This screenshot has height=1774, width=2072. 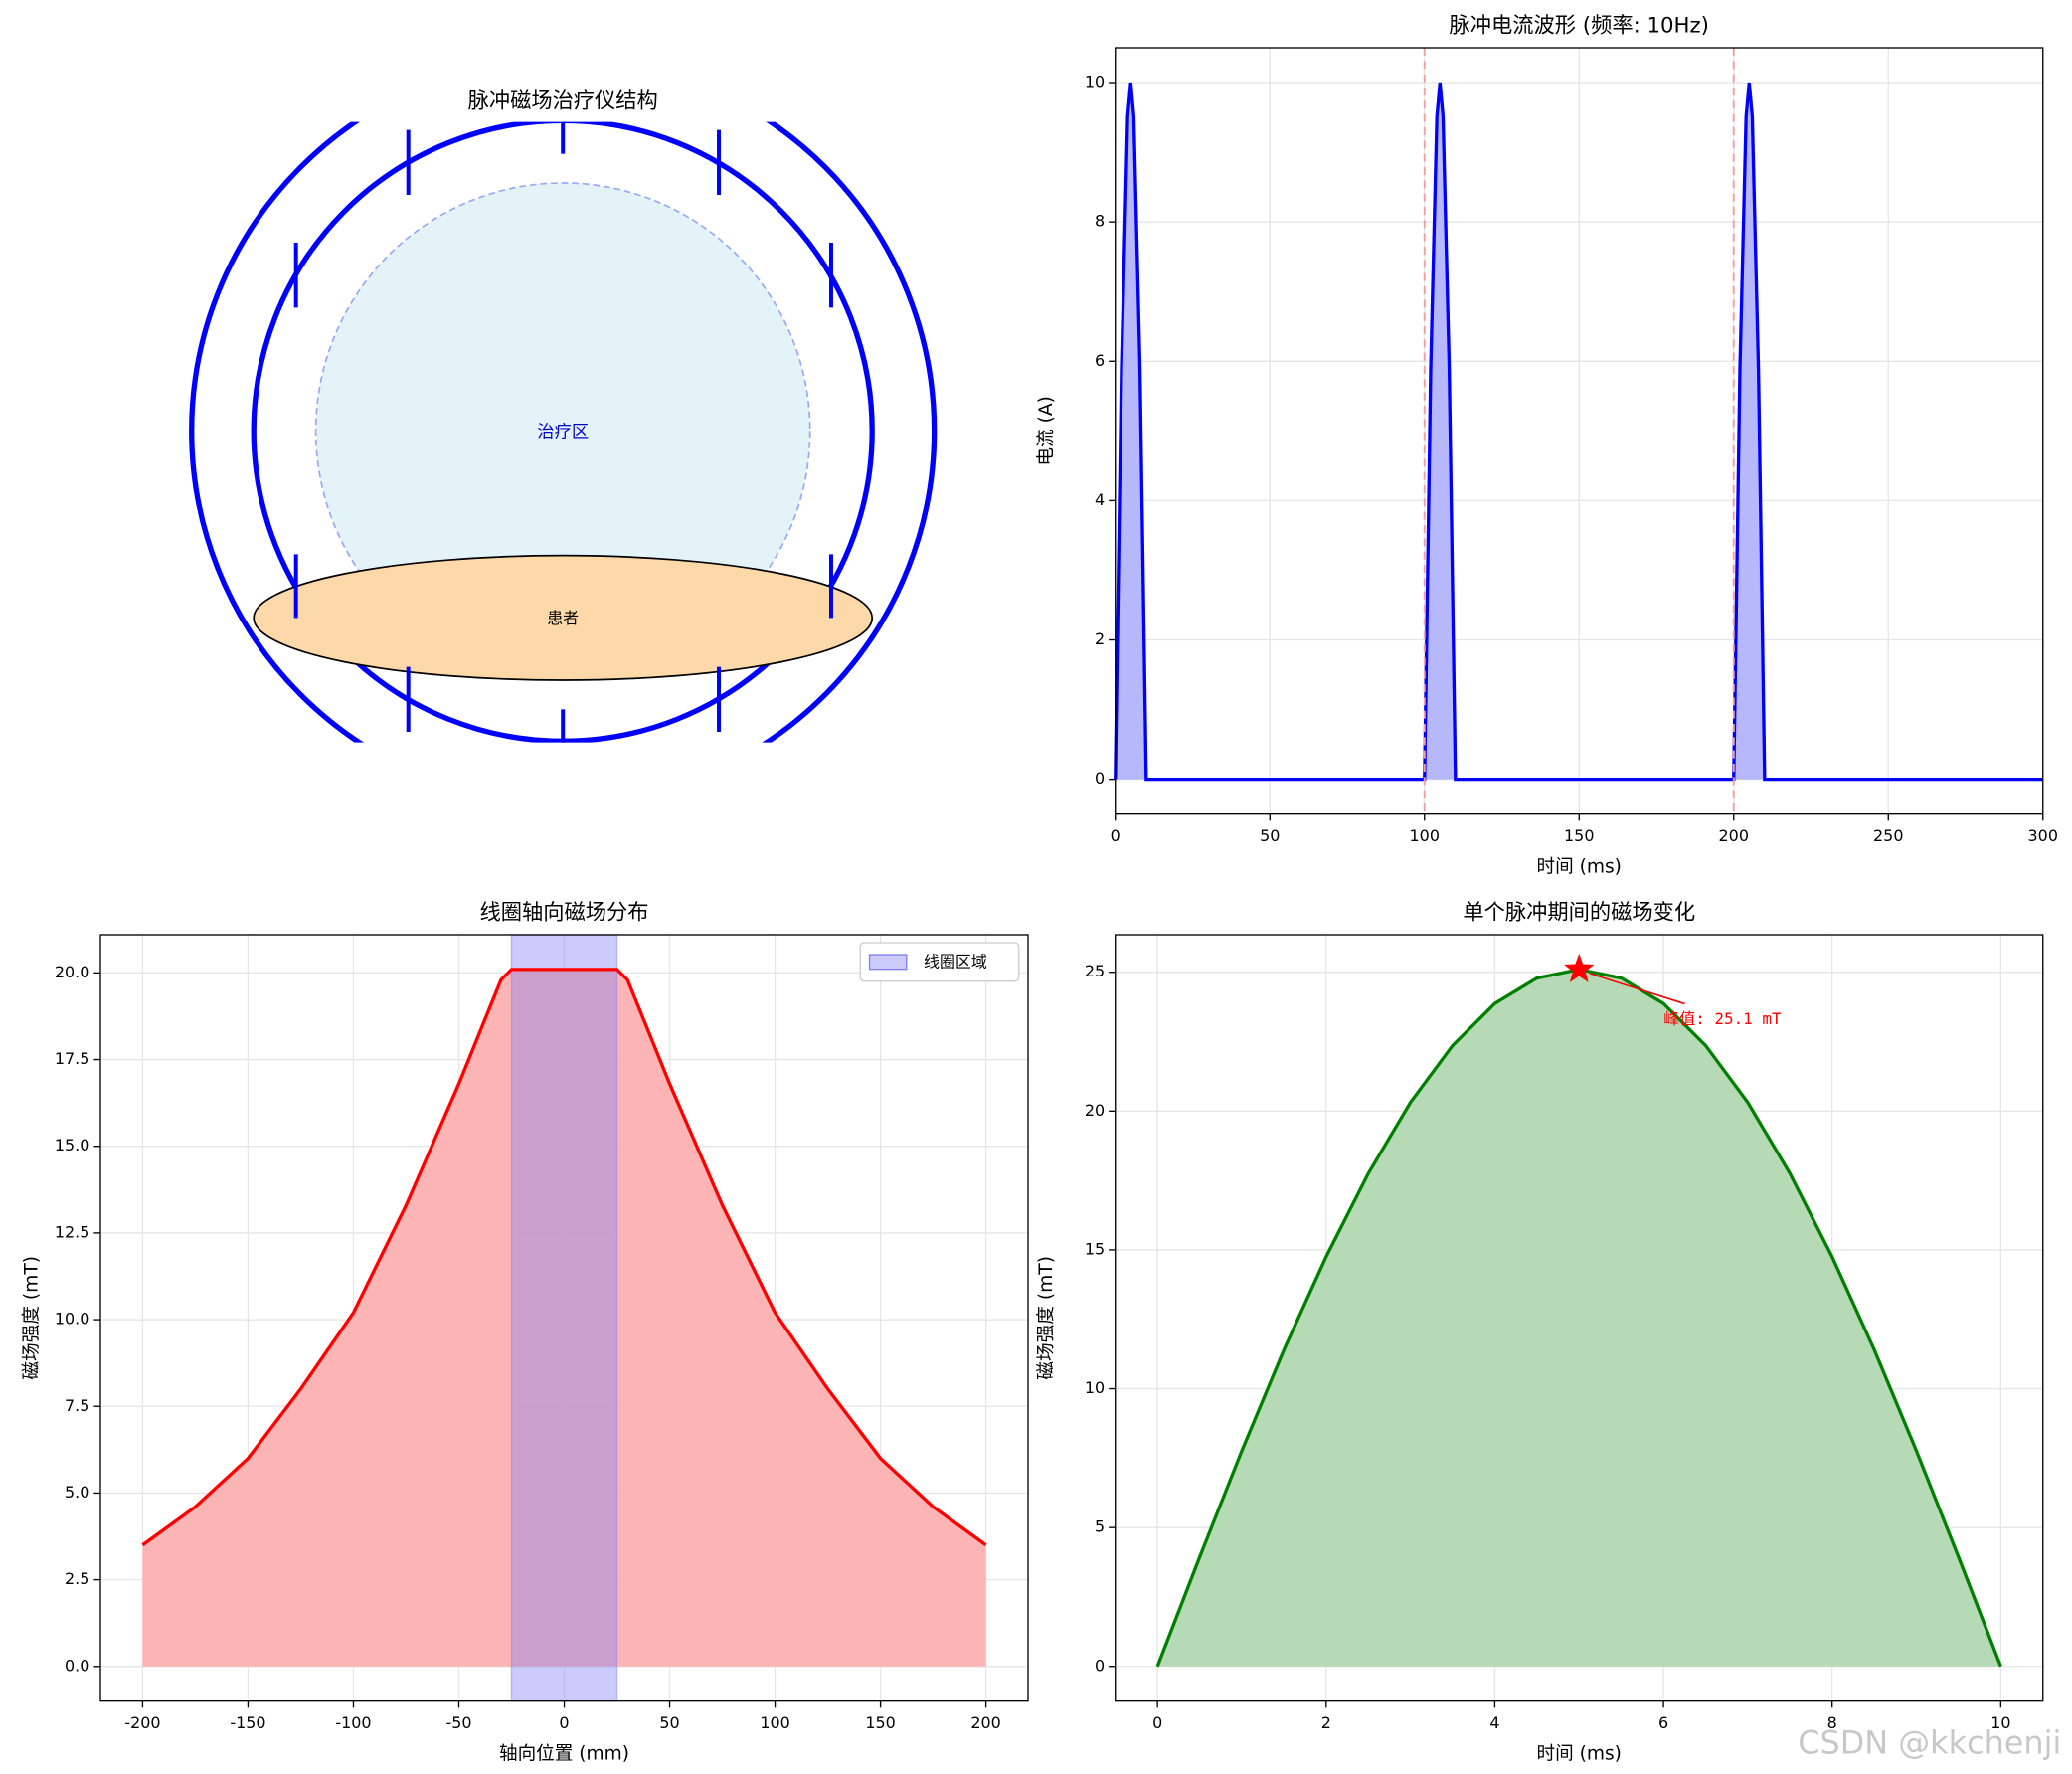 What do you see at coordinates (1579, 914) in the screenshot?
I see `chart-title: 单个脉冲期间的磁场变化` at bounding box center [1579, 914].